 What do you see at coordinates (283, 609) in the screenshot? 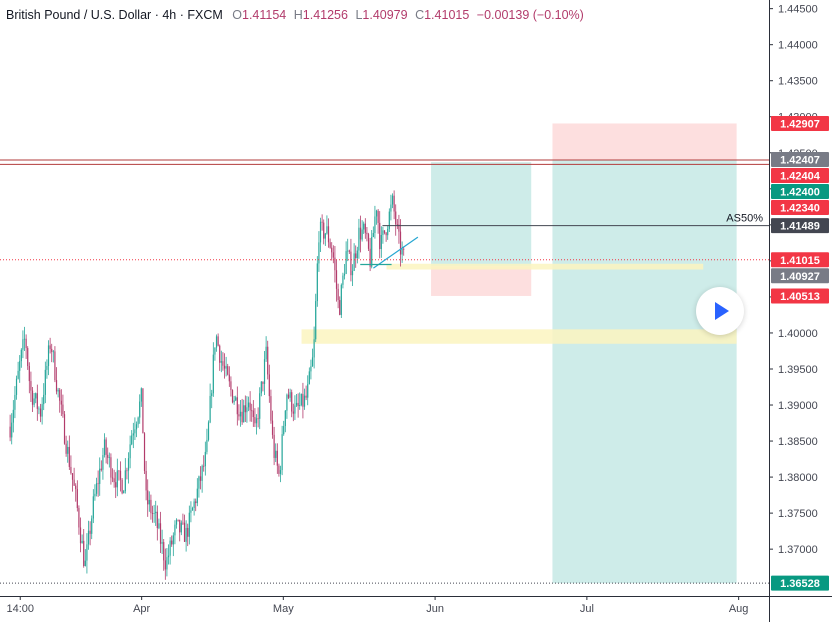
I see `x-tick-label: May` at bounding box center [283, 609].